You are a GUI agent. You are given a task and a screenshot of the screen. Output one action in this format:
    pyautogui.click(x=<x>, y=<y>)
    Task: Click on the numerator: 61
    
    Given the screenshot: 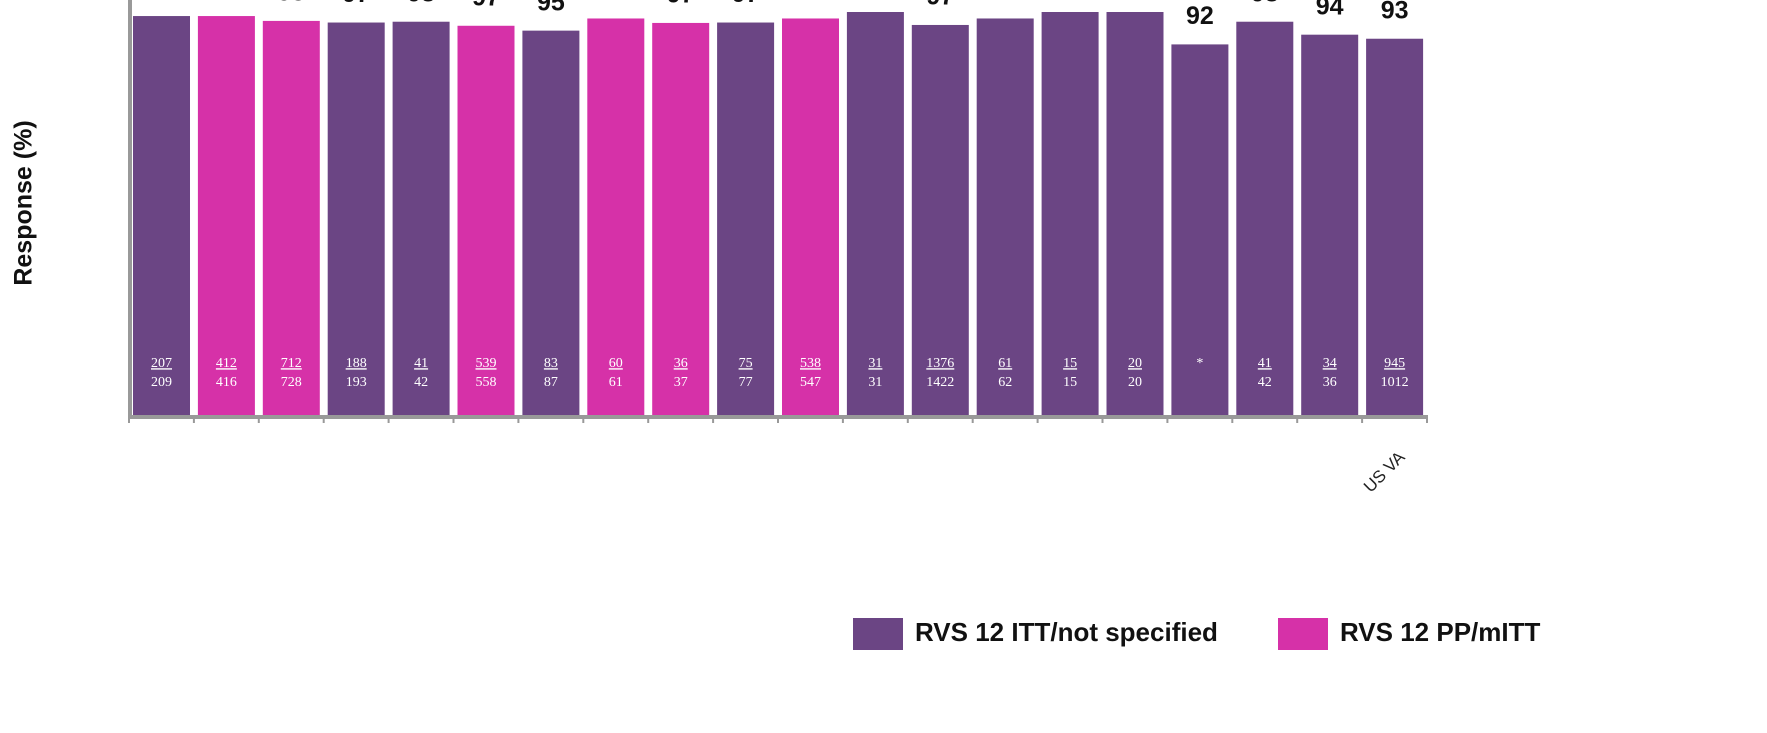 What is the action you would take?
    pyautogui.click(x=1005, y=363)
    